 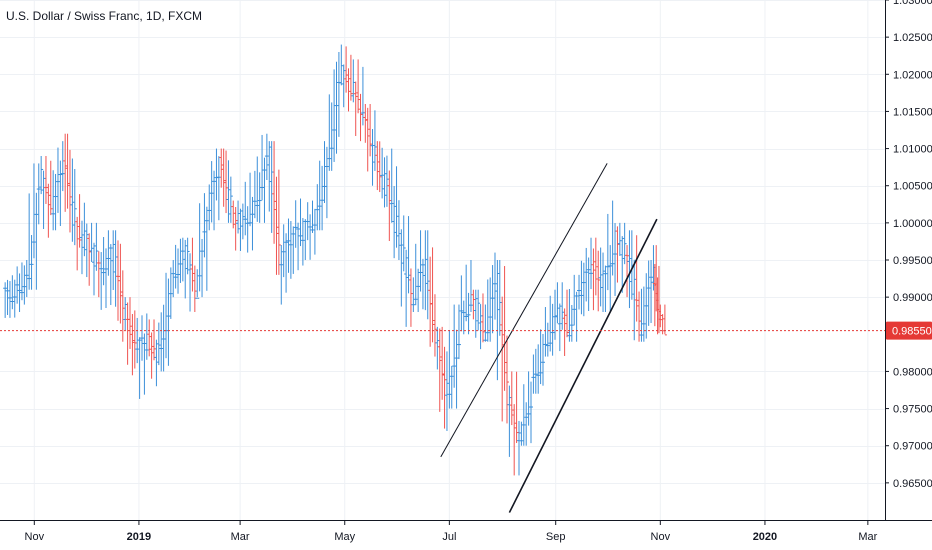 What do you see at coordinates (912, 372) in the screenshot?
I see `price-tick-label: 0.98000` at bounding box center [912, 372].